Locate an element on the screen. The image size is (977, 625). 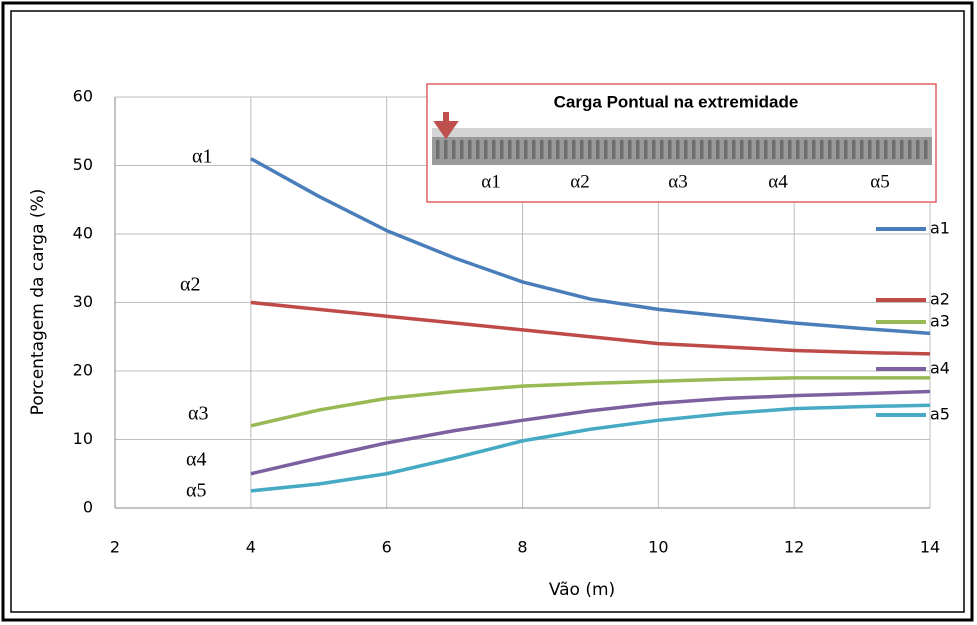
y-tick-label: 60 is located at coordinates (83, 96).